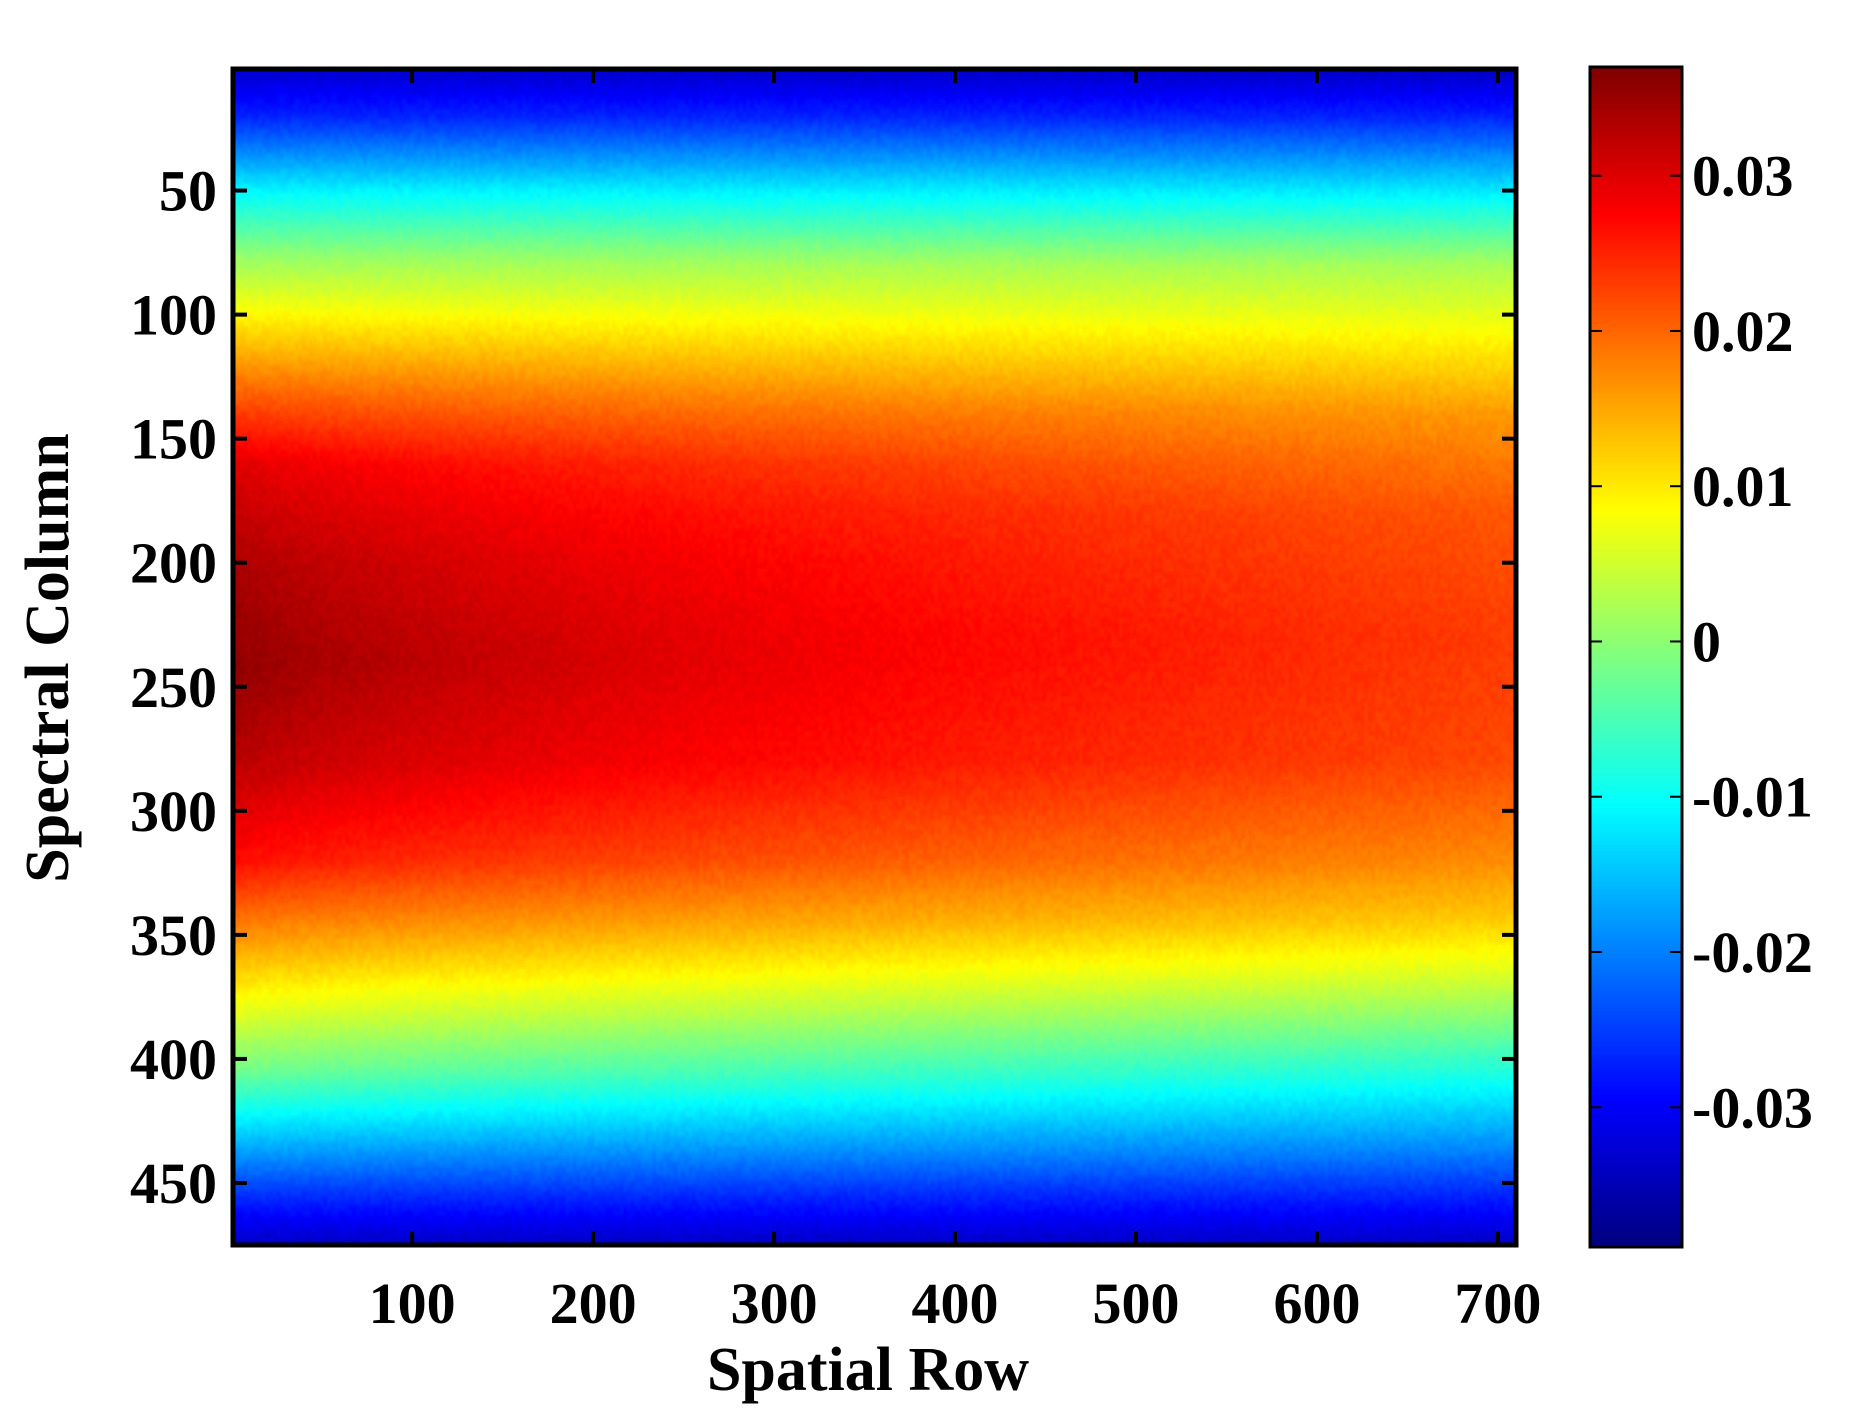 The width and height of the screenshot is (1870, 1422). Describe the element at coordinates (173, 811) in the screenshot. I see `y-tick-label: 300` at that location.